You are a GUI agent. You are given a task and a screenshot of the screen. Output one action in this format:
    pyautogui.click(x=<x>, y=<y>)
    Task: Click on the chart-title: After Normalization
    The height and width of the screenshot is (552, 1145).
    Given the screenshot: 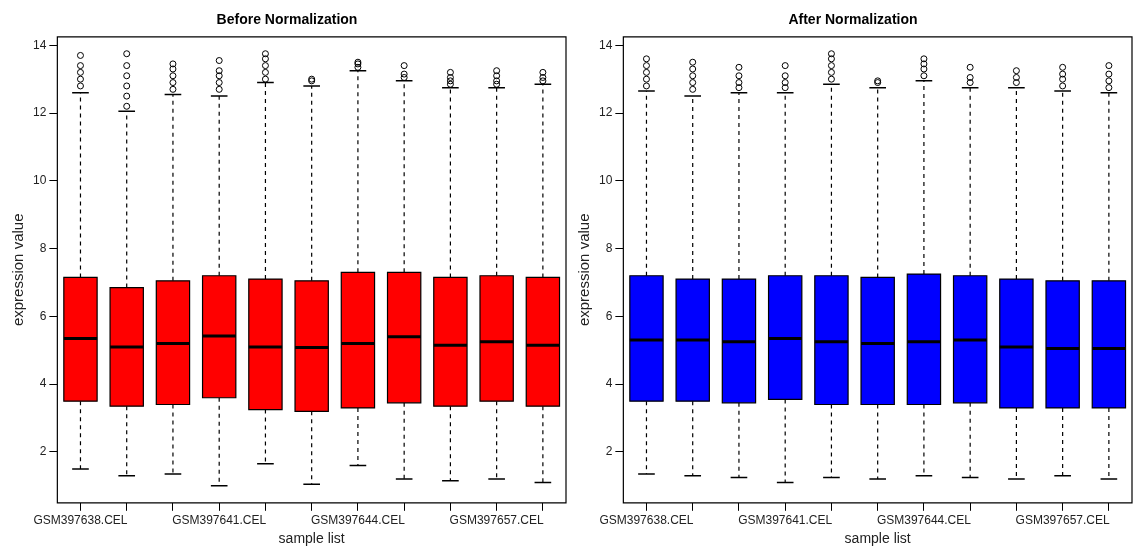 What is the action you would take?
    pyautogui.click(x=853, y=19)
    